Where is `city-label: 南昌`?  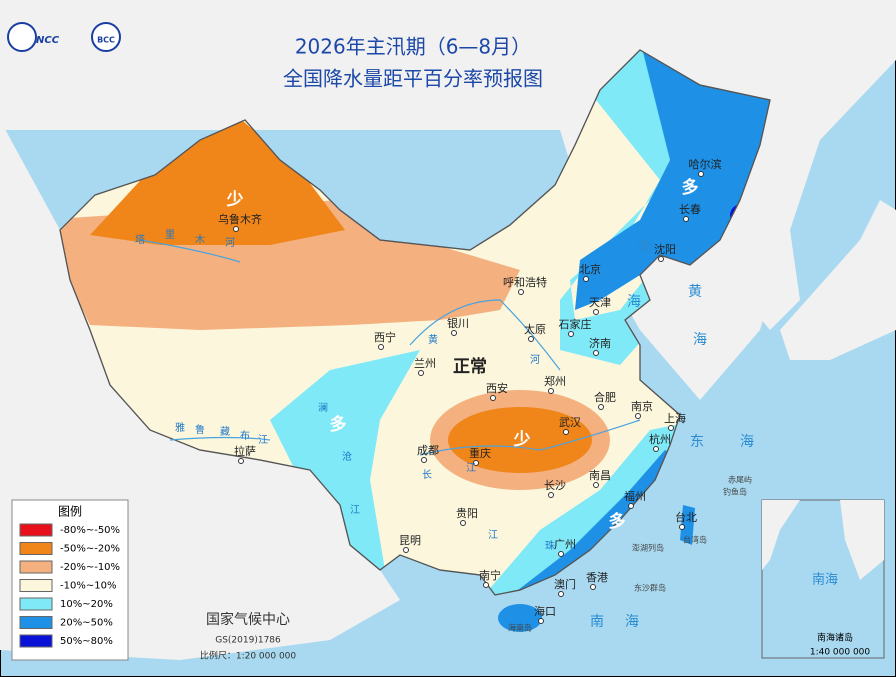 city-label: 南昌 is located at coordinates (600, 475).